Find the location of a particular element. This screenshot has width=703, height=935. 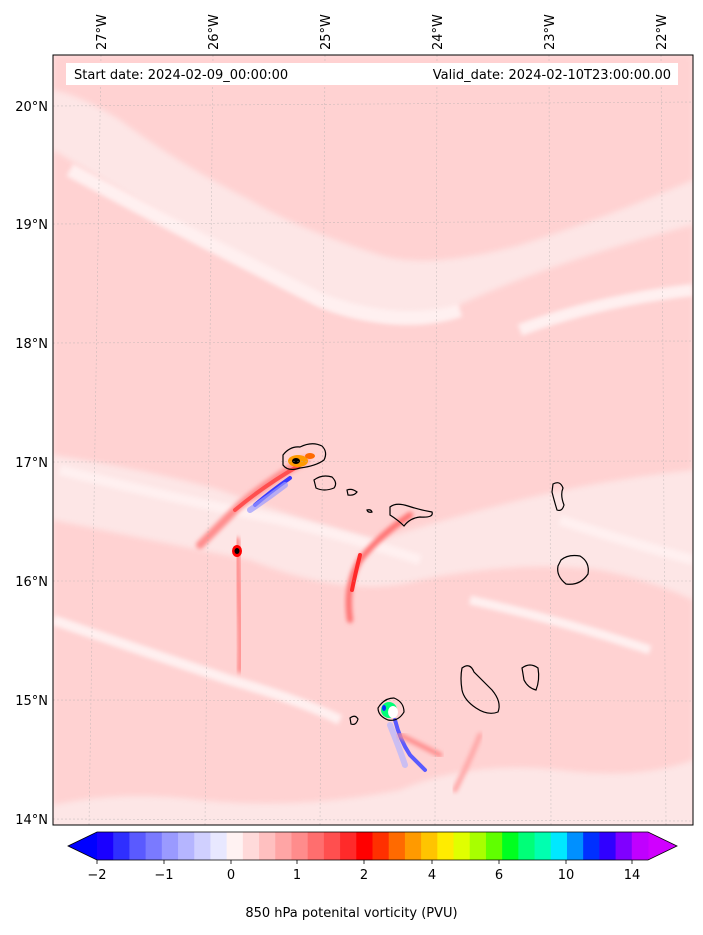

island-sal is located at coordinates (558, 497).